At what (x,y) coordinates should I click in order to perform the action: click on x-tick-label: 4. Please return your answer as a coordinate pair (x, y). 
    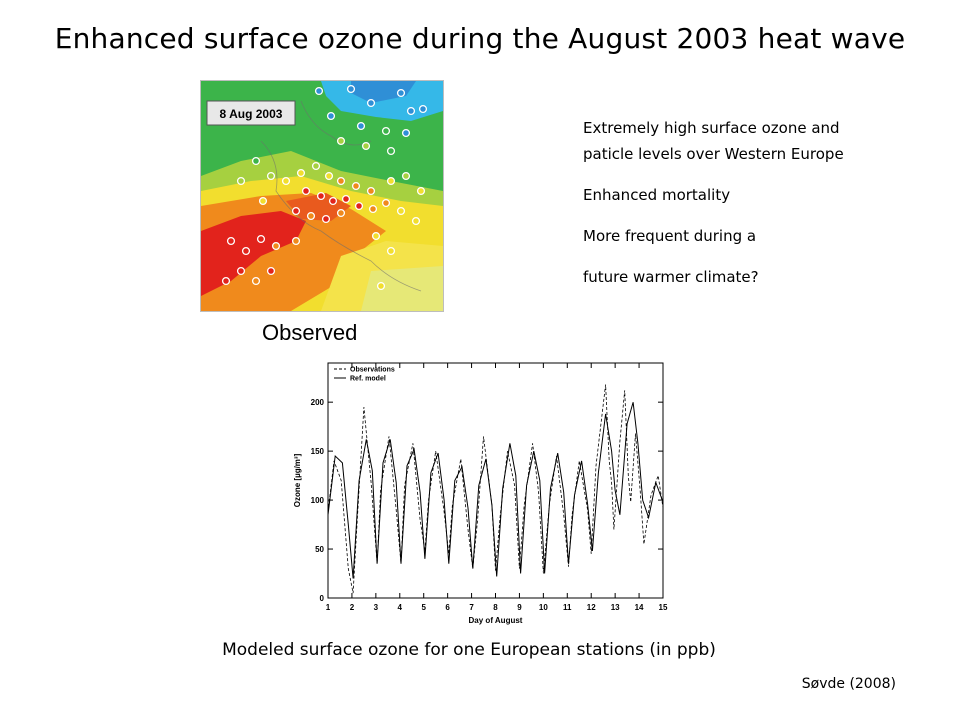
    Looking at the image, I should click on (400, 607).